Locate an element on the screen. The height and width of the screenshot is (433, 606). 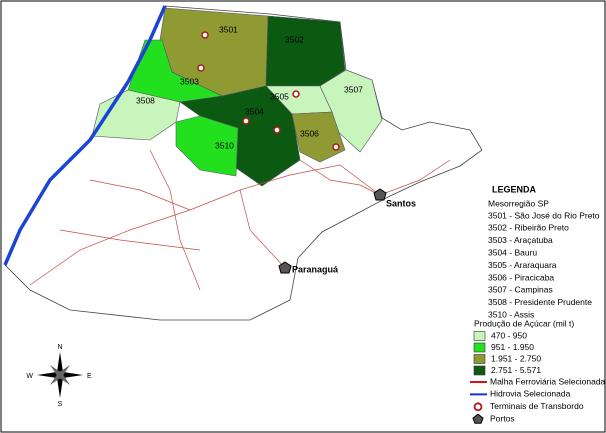
mesoregion-item: 3507 - Campinas is located at coordinates (520, 290).